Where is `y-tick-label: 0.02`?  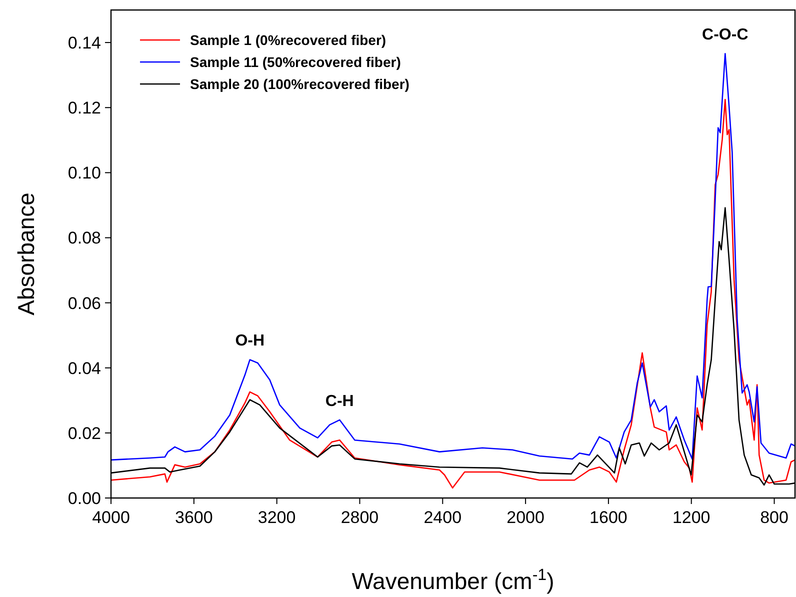 y-tick-label: 0.02 is located at coordinates (84, 433).